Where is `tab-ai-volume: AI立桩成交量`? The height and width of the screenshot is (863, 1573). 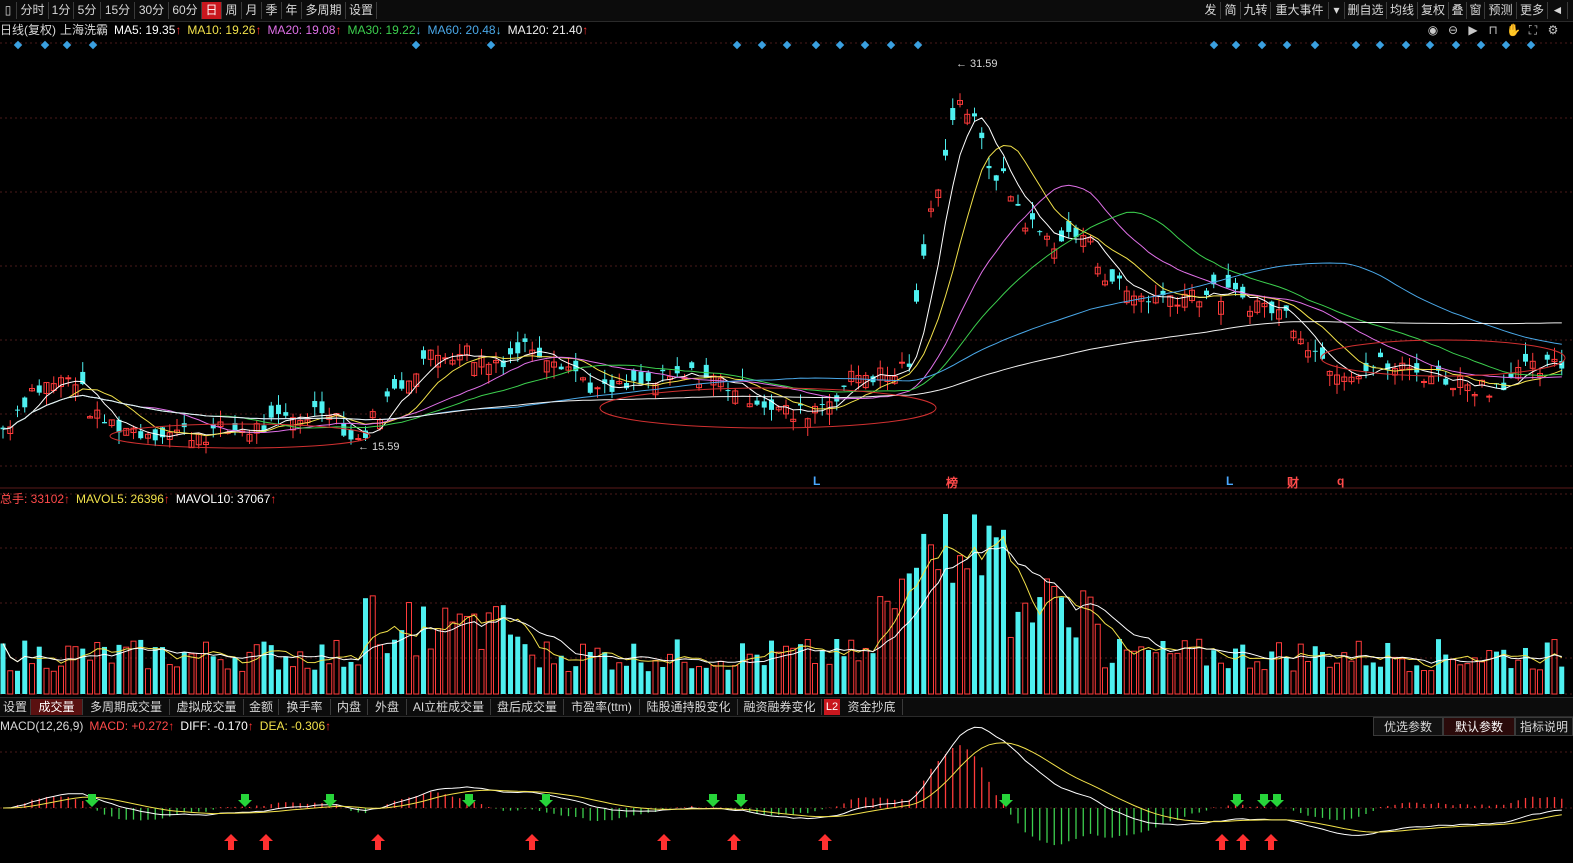
tab-ai-volume: AI立桩成交量 is located at coordinates (449, 707).